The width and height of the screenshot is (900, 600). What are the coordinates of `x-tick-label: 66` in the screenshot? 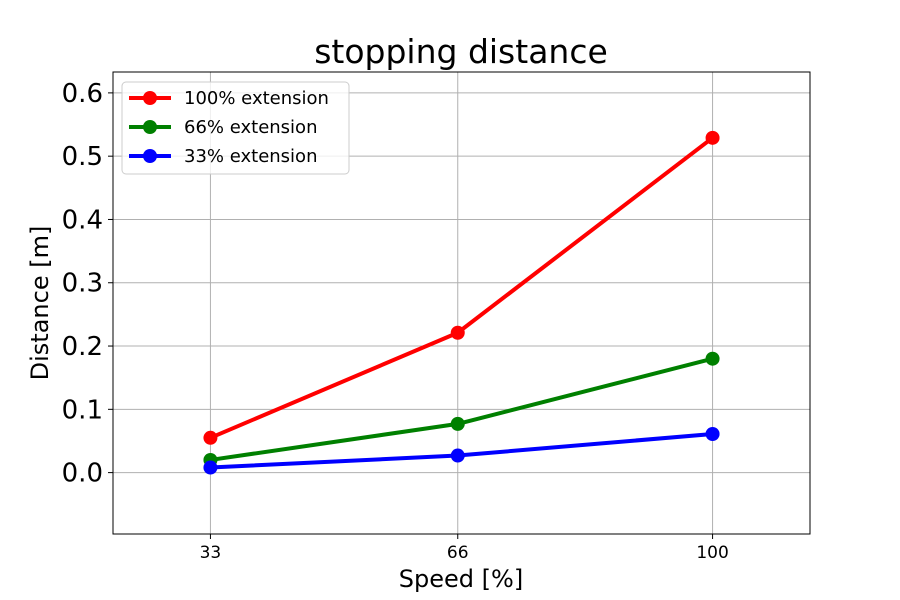 It's located at (458, 553).